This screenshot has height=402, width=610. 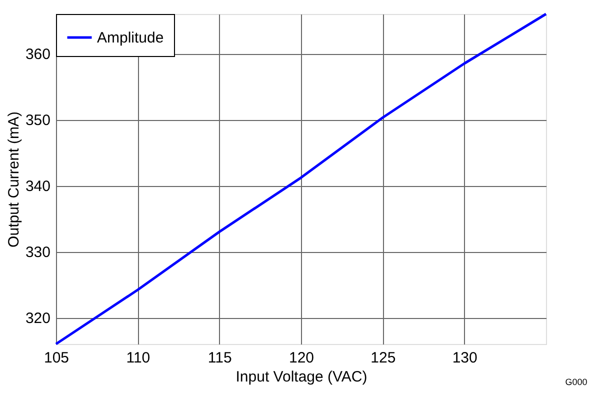 I want to click on text: G000, so click(x=576, y=382).